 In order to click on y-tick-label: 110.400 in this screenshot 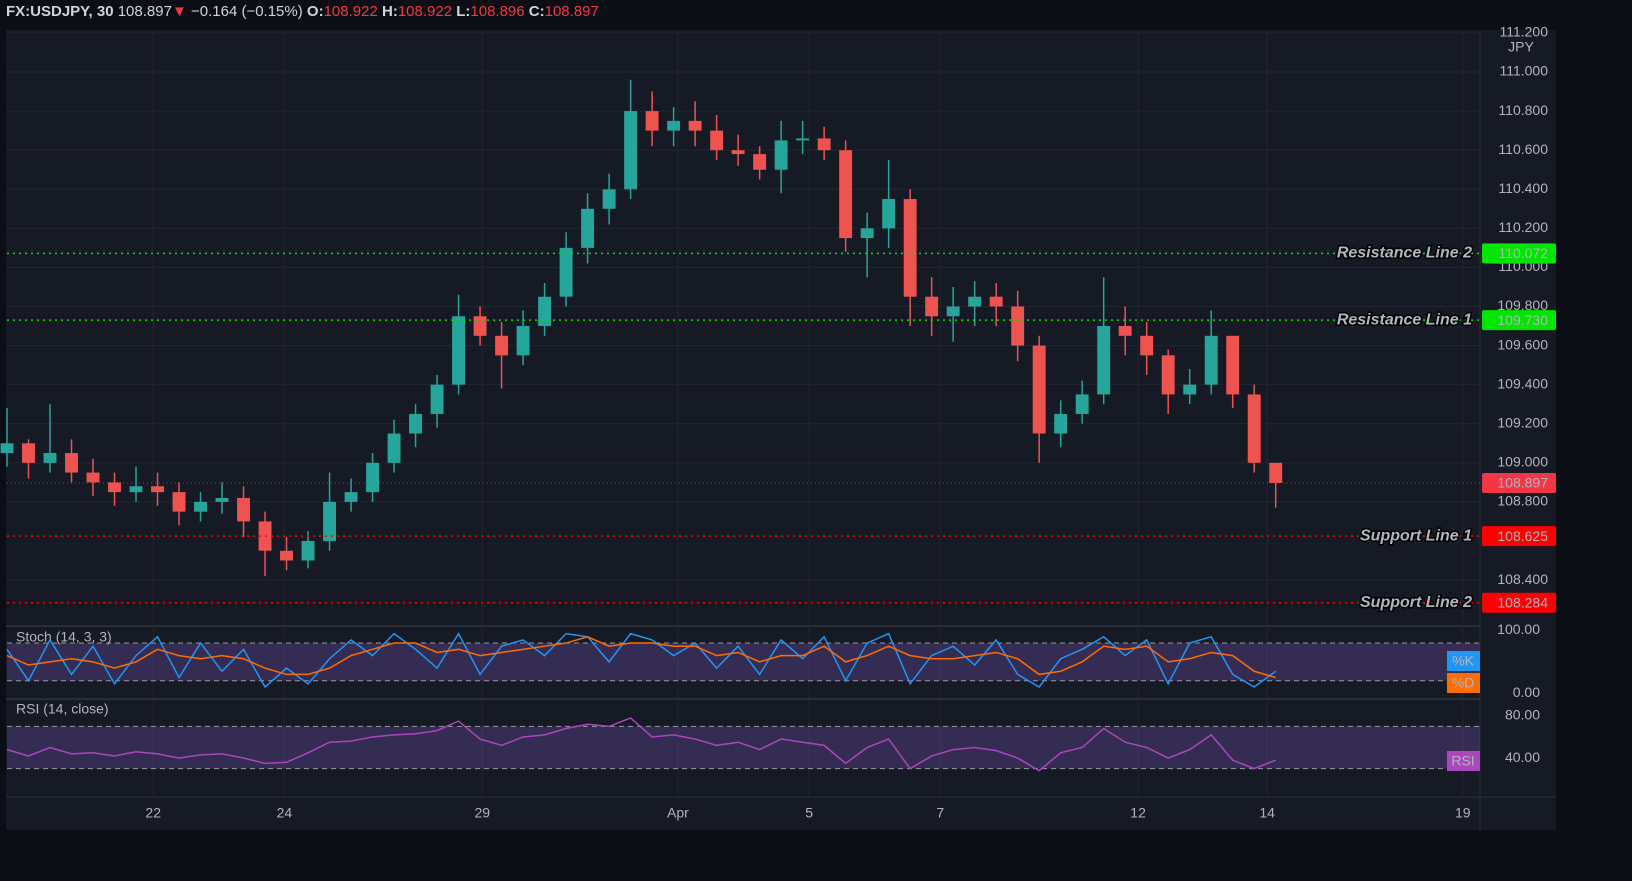, I will do `click(1523, 188)`.